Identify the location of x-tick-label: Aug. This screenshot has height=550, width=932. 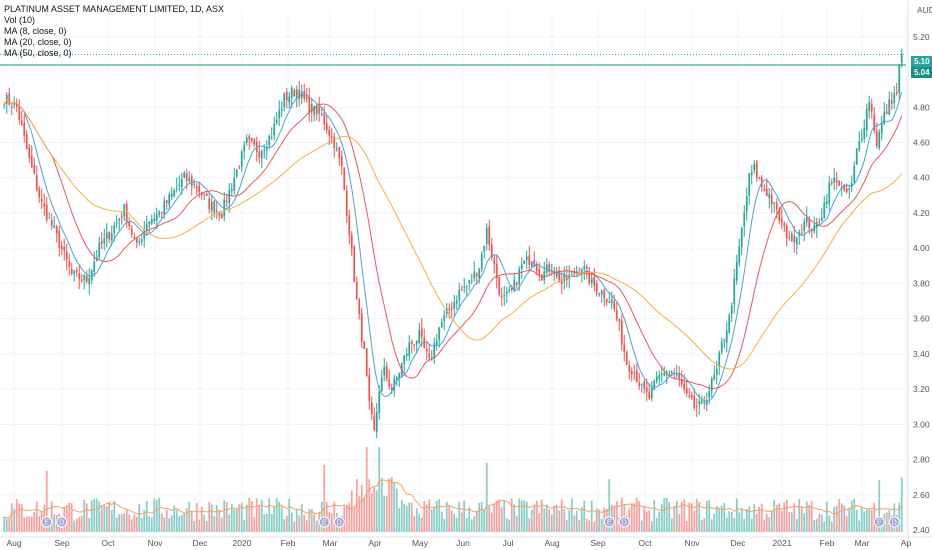
(13, 543).